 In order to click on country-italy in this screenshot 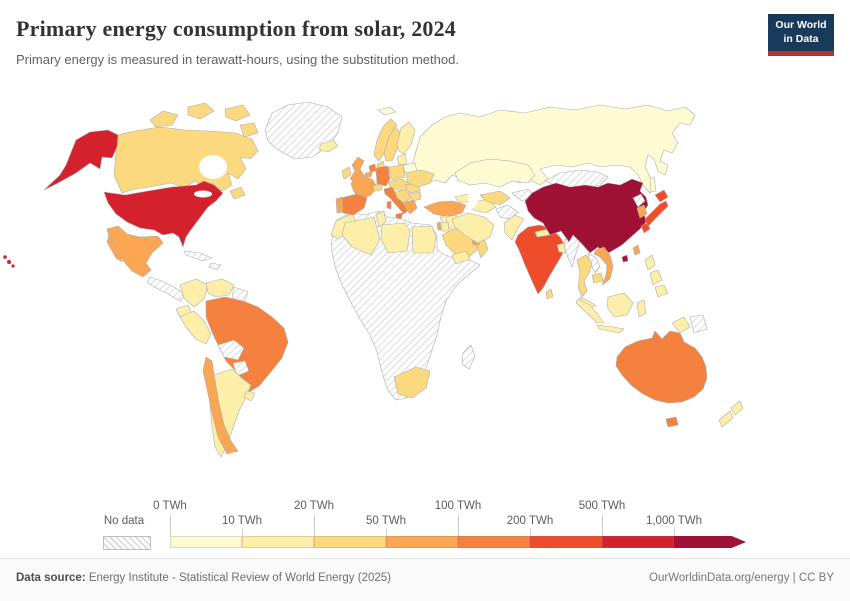, I will do `click(396, 200)`.